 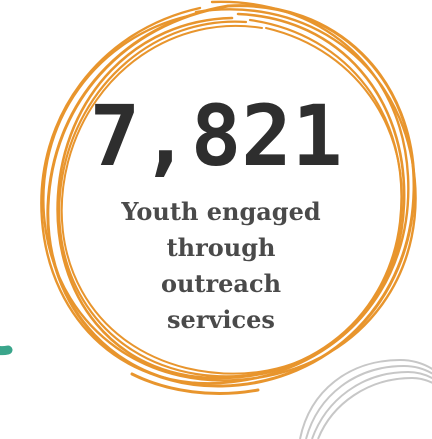 What do you see at coordinates (221, 319) in the screenshot?
I see `stat-caption-line: services` at bounding box center [221, 319].